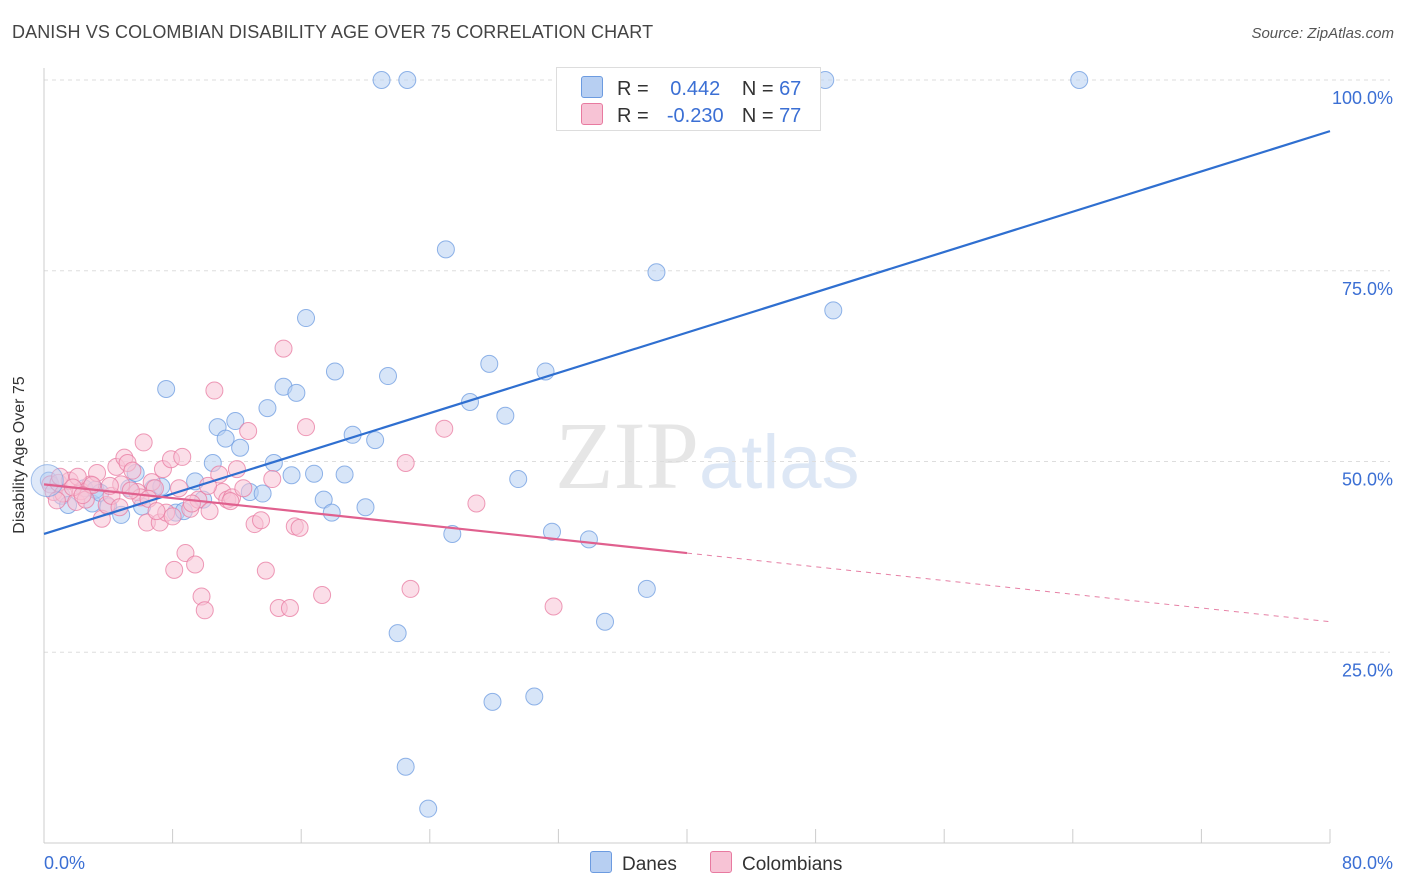 This screenshot has height=892, width=1406. Describe the element at coordinates (1367, 480) in the screenshot. I see `y-tick-label: 50.0%` at that location.